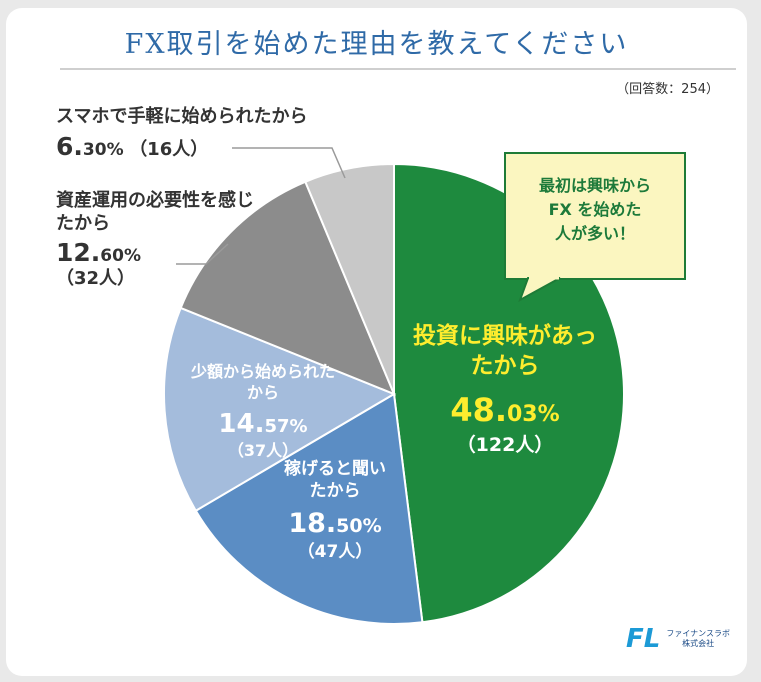  Describe the element at coordinates (698, 634) in the screenshot. I see `logo-name: ファイナンスラボ` at that location.